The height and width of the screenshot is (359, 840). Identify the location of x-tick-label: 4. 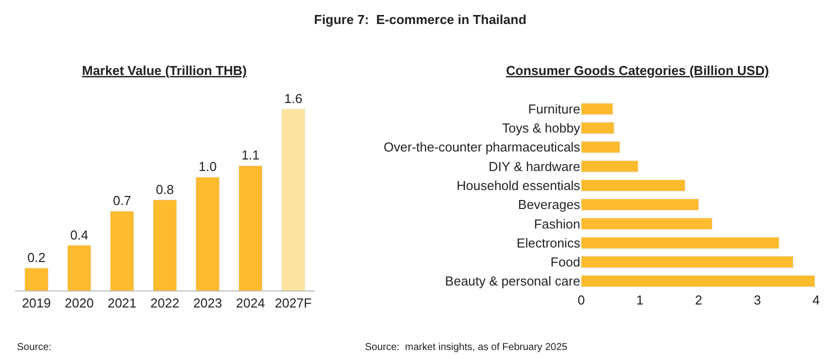
(816, 300).